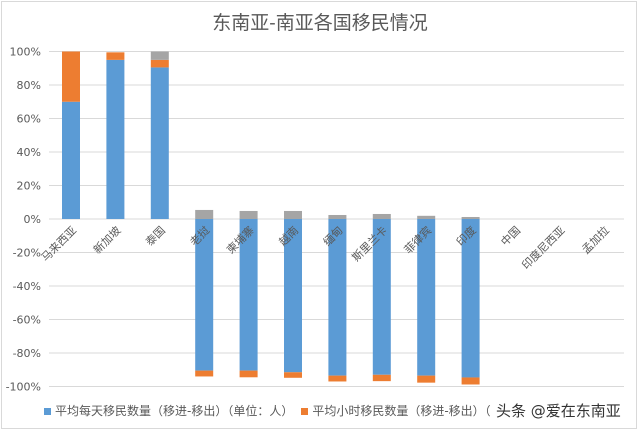 The height and width of the screenshot is (432, 640). Describe the element at coordinates (29, 85) in the screenshot. I see `y-tick-label: 80%` at that location.